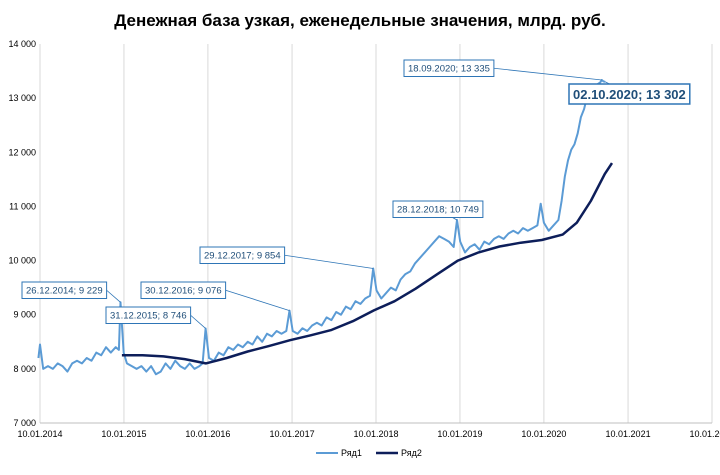  I want to click on x-tick-label: 10.01.2018, so click(375, 434).